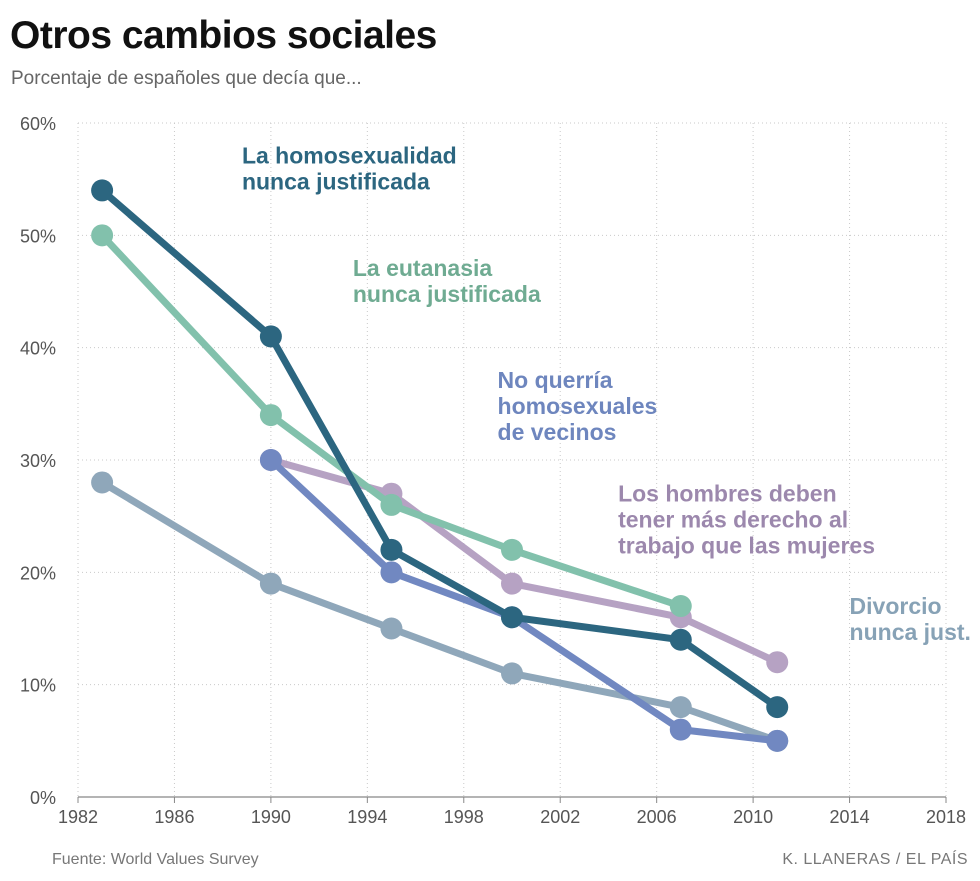 Image resolution: width=980 pixels, height=881 pixels. I want to click on series-label: Divorcio nunca just., so click(910, 619).